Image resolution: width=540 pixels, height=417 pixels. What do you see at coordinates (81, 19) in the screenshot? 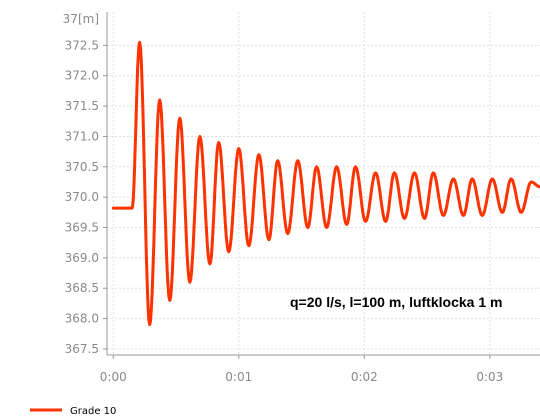
I see `y-unit-label: 37[m]` at bounding box center [81, 19].